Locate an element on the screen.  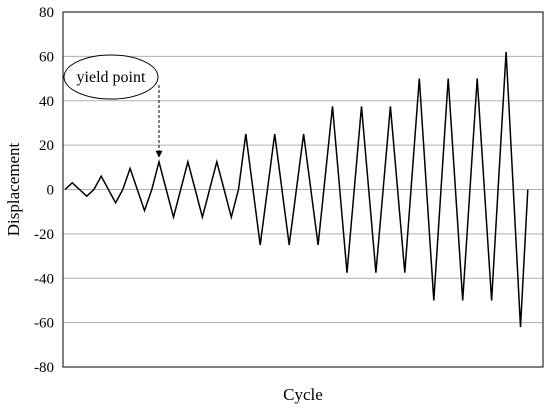
annotation-label: yield point is located at coordinates (111, 77).